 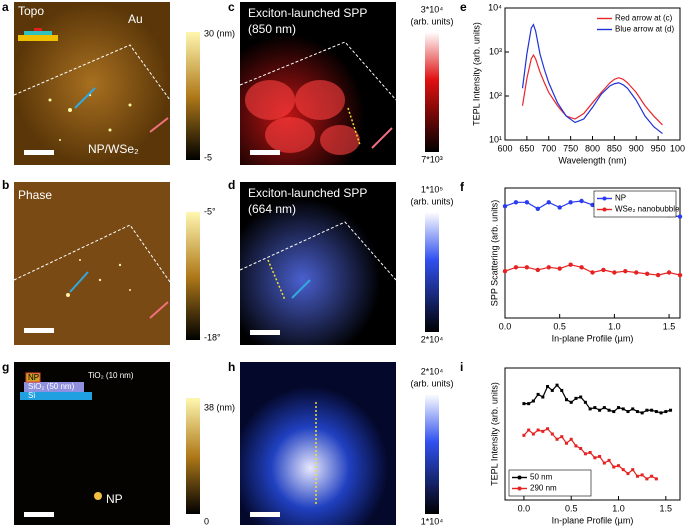 What do you see at coordinates (113, 149) in the screenshot?
I see `label: NP/WSe₂` at bounding box center [113, 149].